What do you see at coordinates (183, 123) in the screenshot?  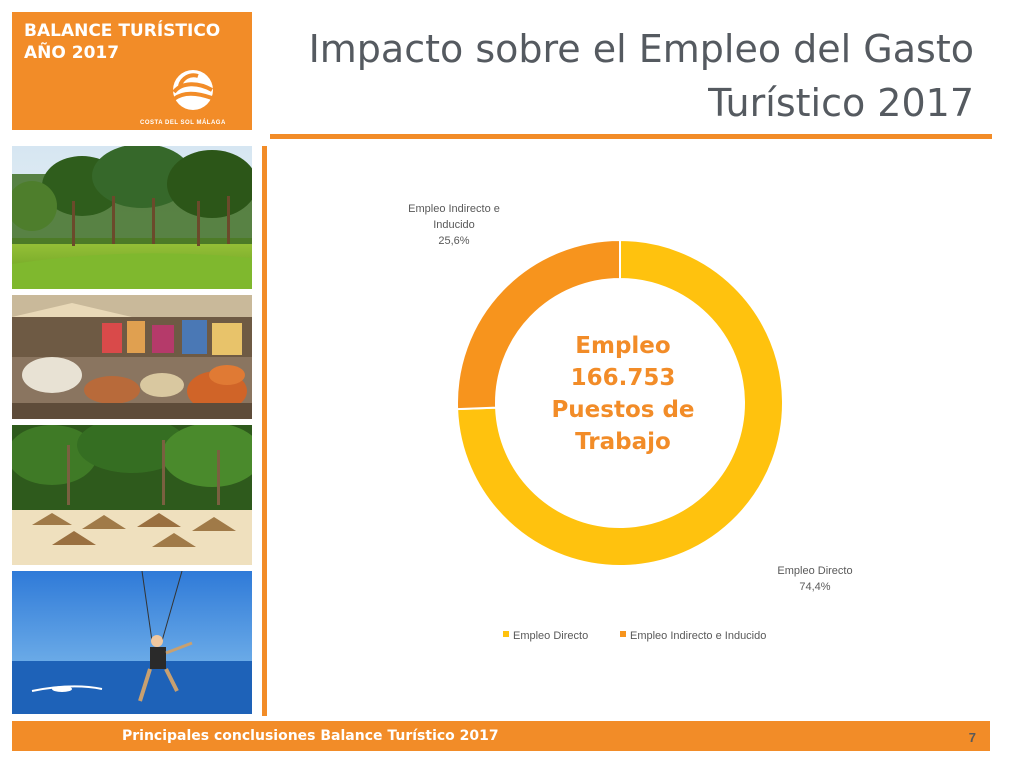 I see `logo-text: COSTA DEL SOL MÁLAGA` at bounding box center [183, 123].